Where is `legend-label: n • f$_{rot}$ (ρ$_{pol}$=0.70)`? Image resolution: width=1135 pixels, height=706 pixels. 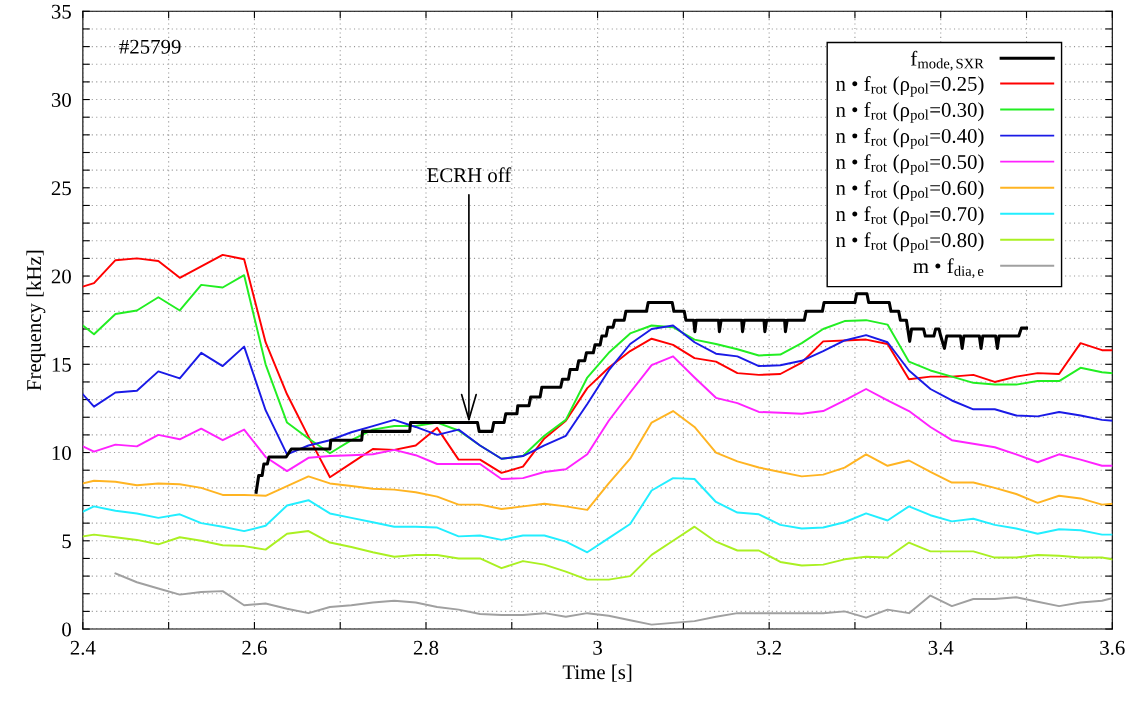
legend-label: n • f$_{rot}$ (ρ$_{pol}$=0.70) is located at coordinates (910, 216).